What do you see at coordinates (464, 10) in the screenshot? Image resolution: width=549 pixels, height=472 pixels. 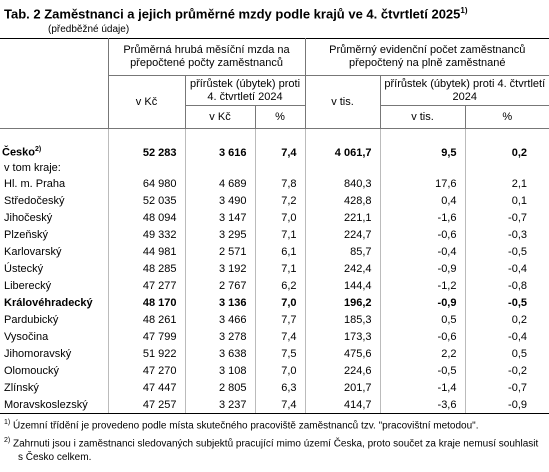 I see `title-note: 1)` at bounding box center [464, 10].